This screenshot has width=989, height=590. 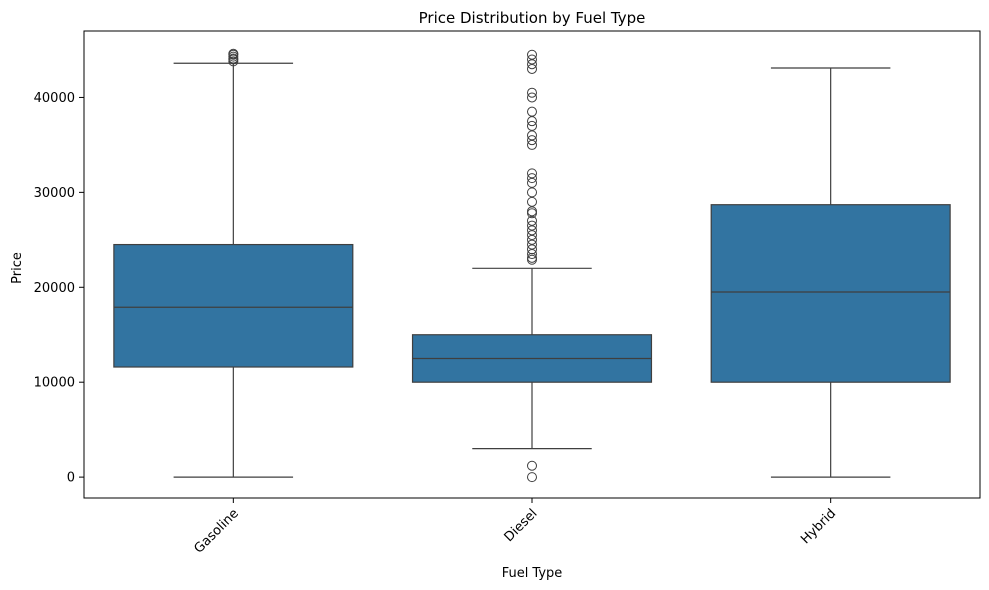 I want to click on x-tick-label: Gasoline, so click(x=216, y=531).